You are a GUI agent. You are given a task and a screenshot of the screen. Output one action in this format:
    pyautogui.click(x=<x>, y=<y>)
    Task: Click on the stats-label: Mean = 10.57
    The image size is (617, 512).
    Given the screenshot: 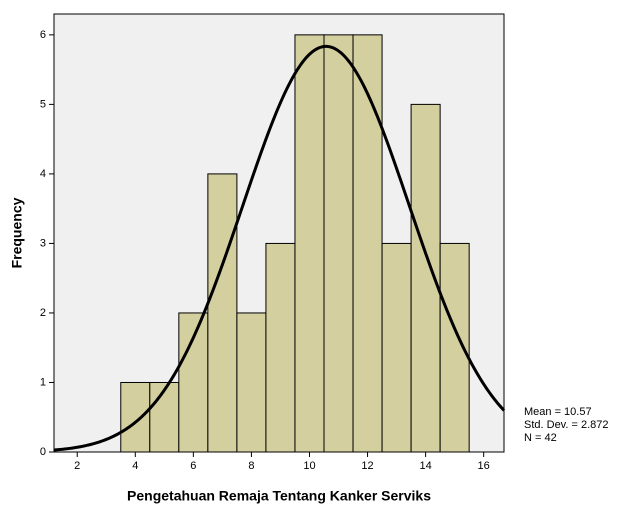 What is the action you would take?
    pyautogui.click(x=558, y=412)
    